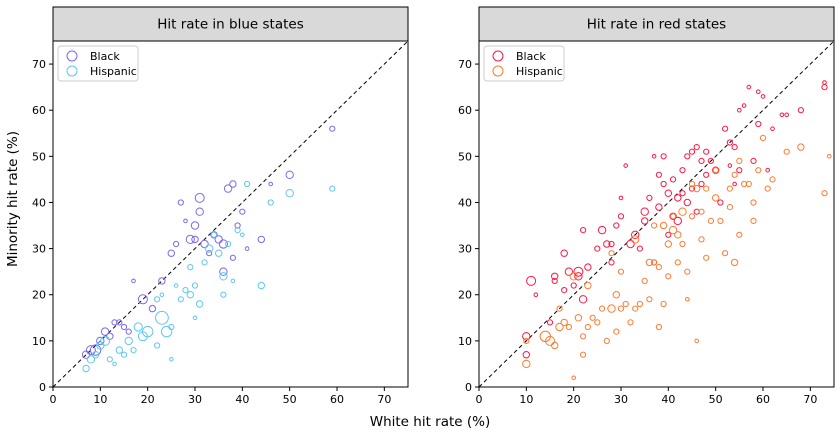 This screenshot has height=435, width=840. Describe the element at coordinates (148, 399) in the screenshot. I see `x-tick-label: 20` at that location.